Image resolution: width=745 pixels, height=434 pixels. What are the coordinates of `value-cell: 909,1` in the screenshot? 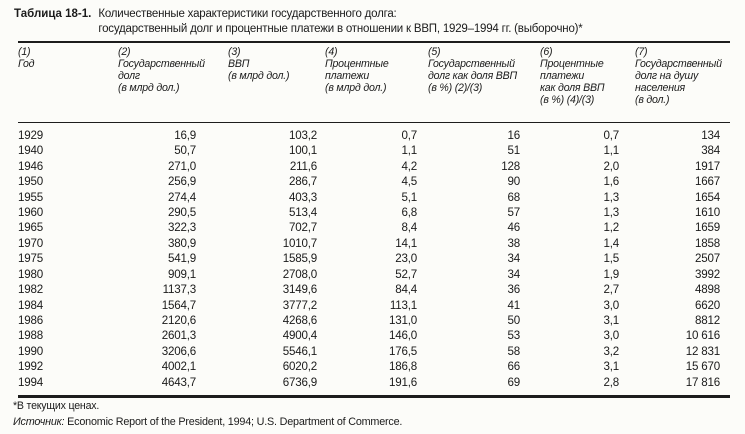 It's located at (181, 274).